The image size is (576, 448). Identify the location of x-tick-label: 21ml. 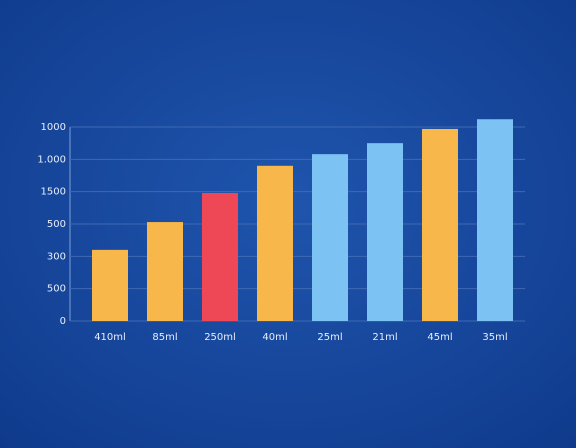
(384, 337).